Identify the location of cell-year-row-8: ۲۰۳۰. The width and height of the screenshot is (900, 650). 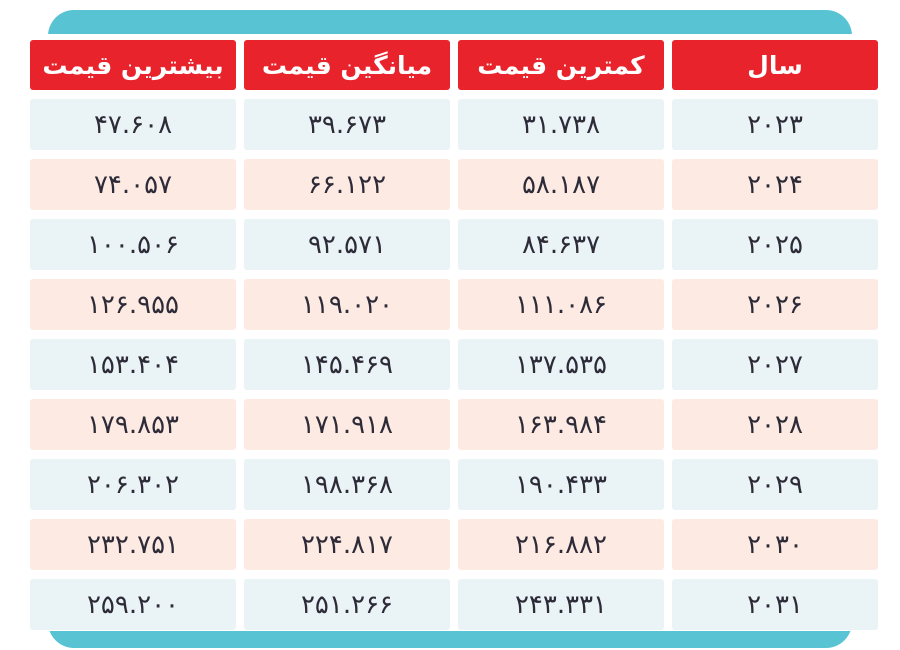
(775, 544).